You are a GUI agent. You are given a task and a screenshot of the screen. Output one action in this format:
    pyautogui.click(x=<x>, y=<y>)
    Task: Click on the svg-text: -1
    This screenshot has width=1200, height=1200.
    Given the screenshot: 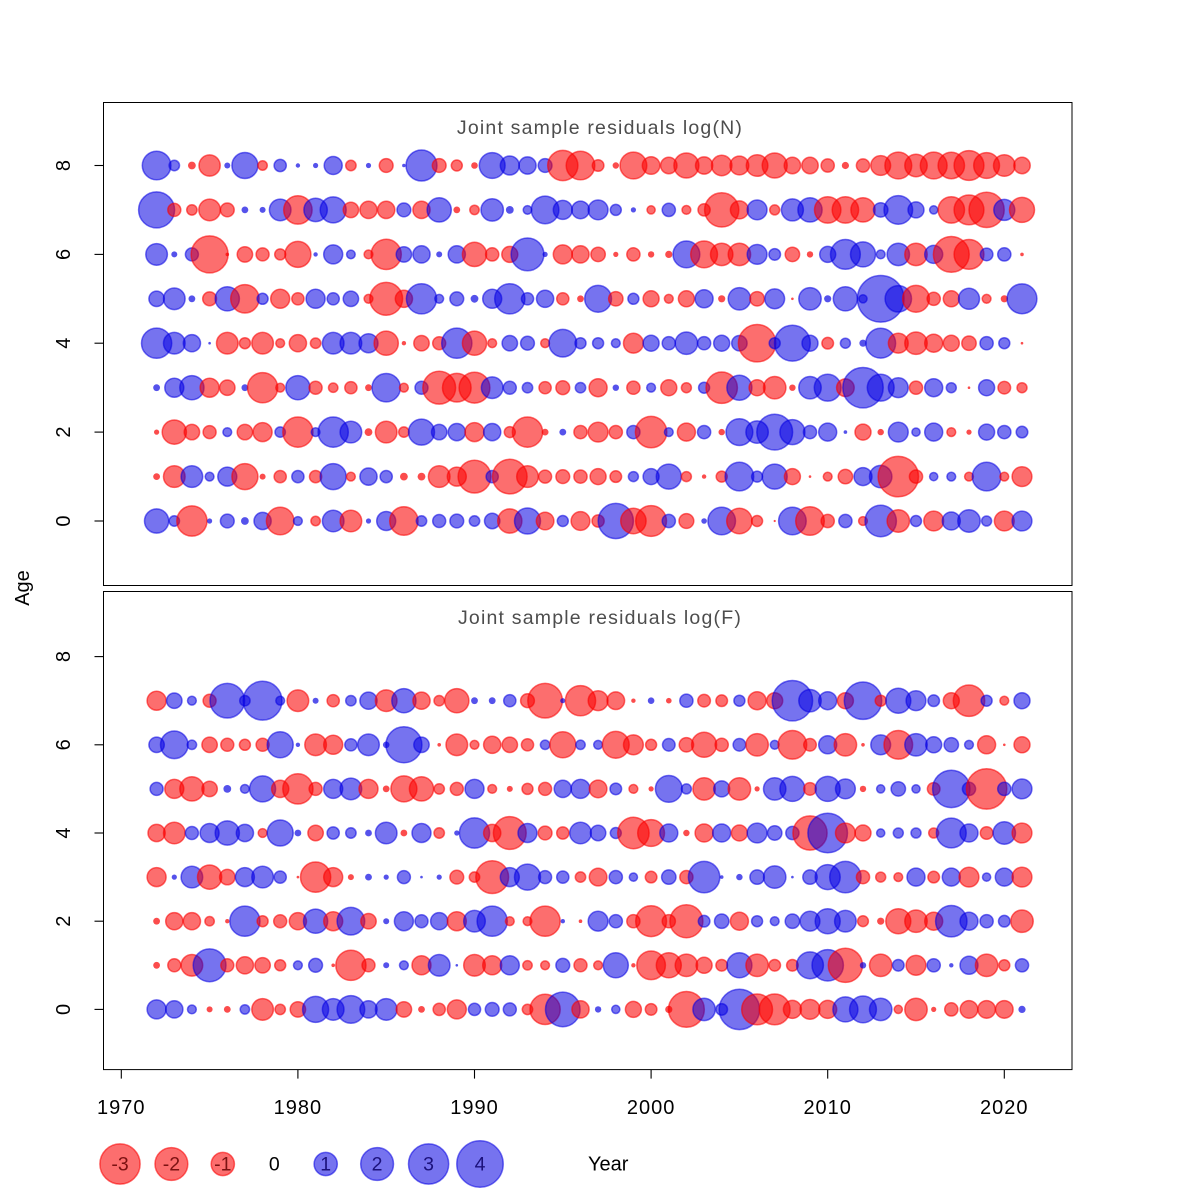 What is the action you would take?
    pyautogui.click(x=222, y=1165)
    